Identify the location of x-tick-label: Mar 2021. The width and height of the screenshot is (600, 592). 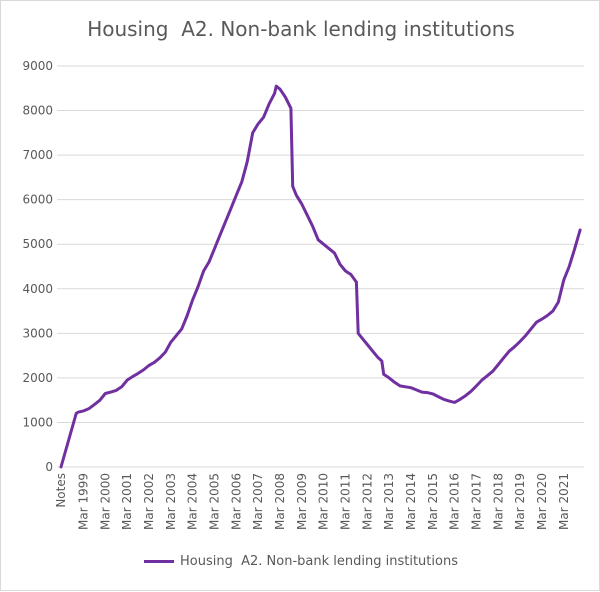
(564, 501).